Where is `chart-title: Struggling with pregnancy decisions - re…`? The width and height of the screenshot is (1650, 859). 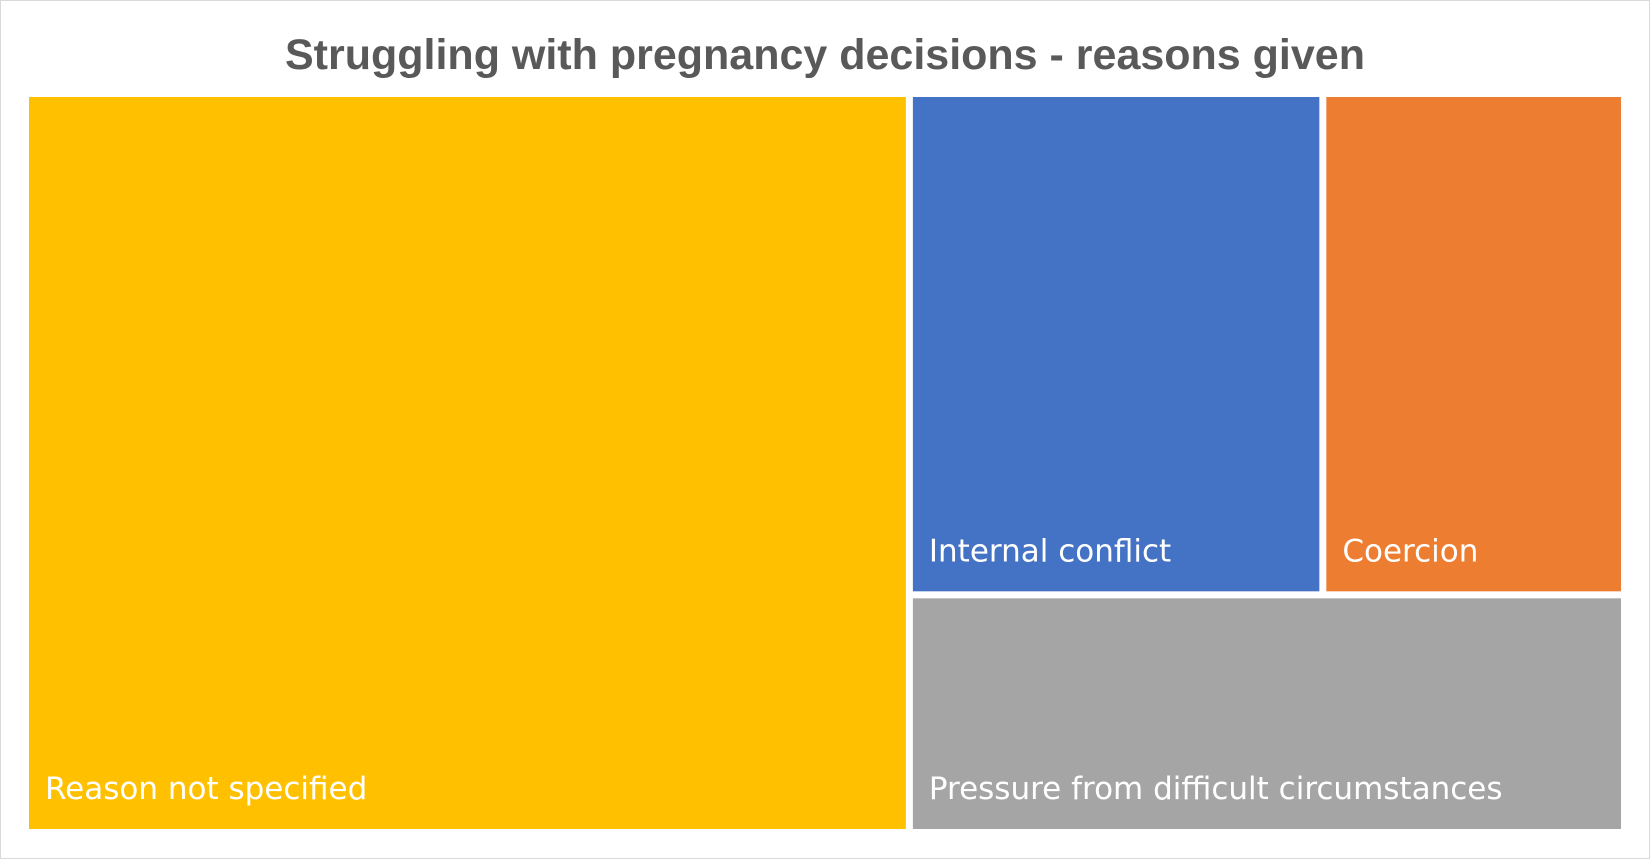 chart-title: Struggling with pregnancy decisions - re… is located at coordinates (825, 55).